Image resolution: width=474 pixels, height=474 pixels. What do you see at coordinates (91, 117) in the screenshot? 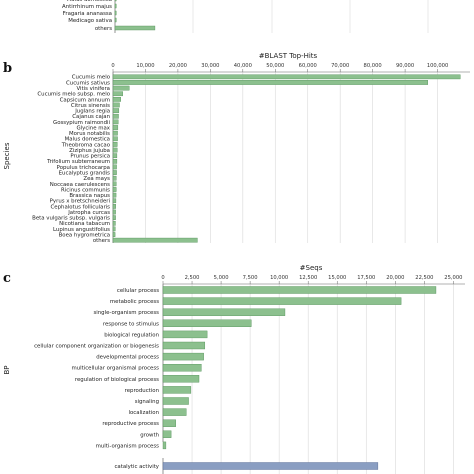
I see `category-label-b: Cajanus cajan` at bounding box center [91, 117].